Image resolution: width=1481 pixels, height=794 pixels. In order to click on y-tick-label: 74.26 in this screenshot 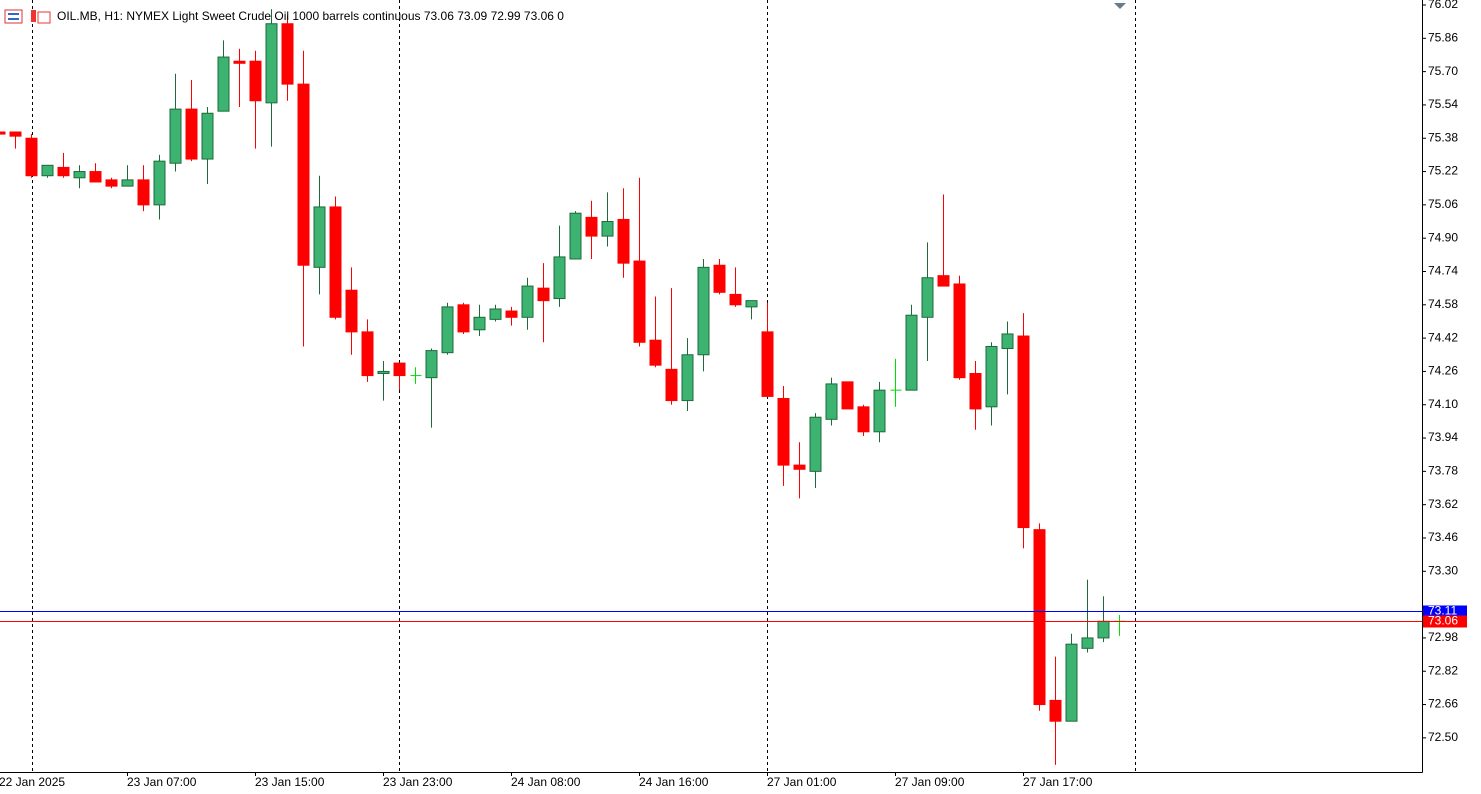, I will do `click(1443, 371)`.